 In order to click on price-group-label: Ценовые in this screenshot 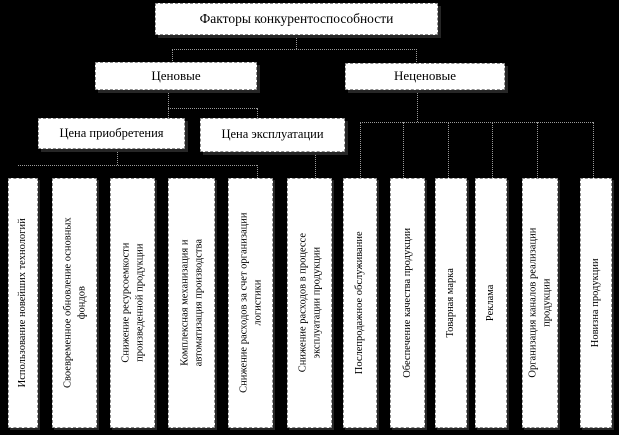, I will do `click(176, 75)`.